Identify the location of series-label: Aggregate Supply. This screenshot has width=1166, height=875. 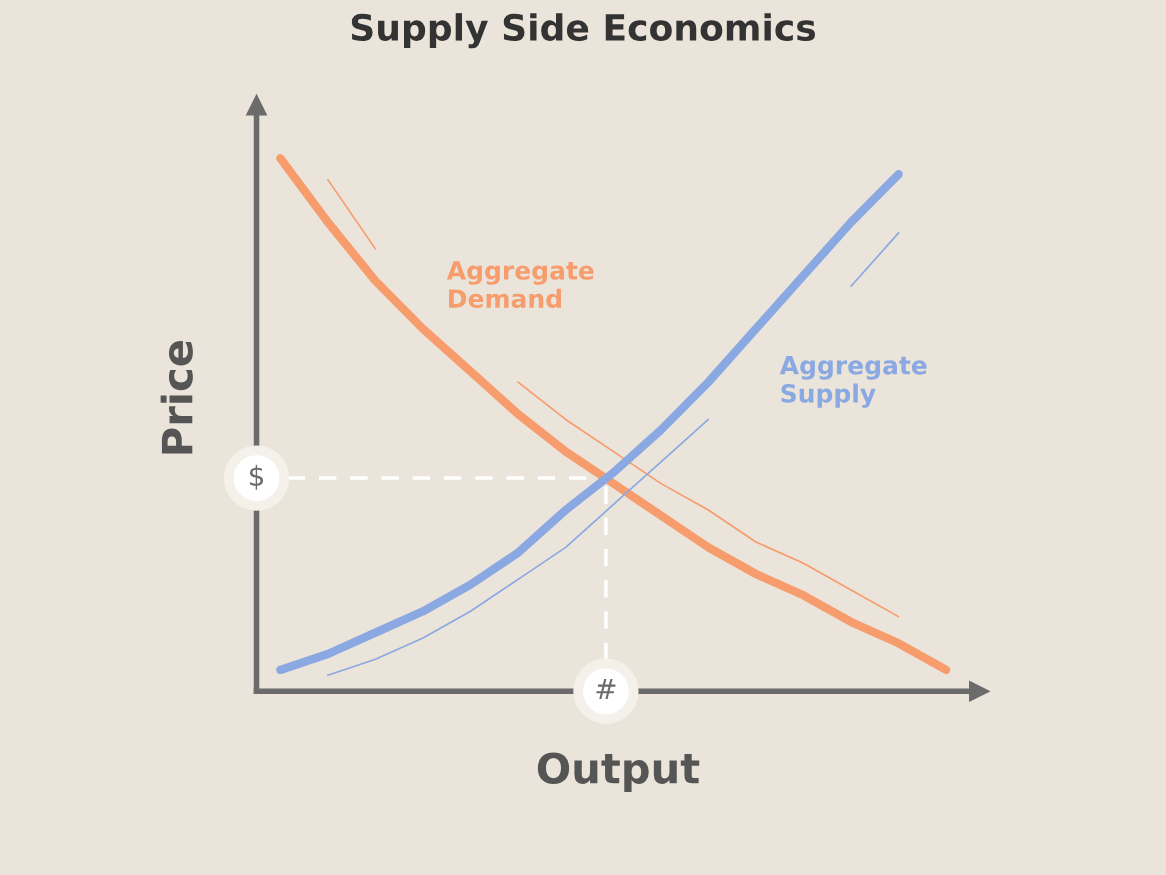
(853, 382).